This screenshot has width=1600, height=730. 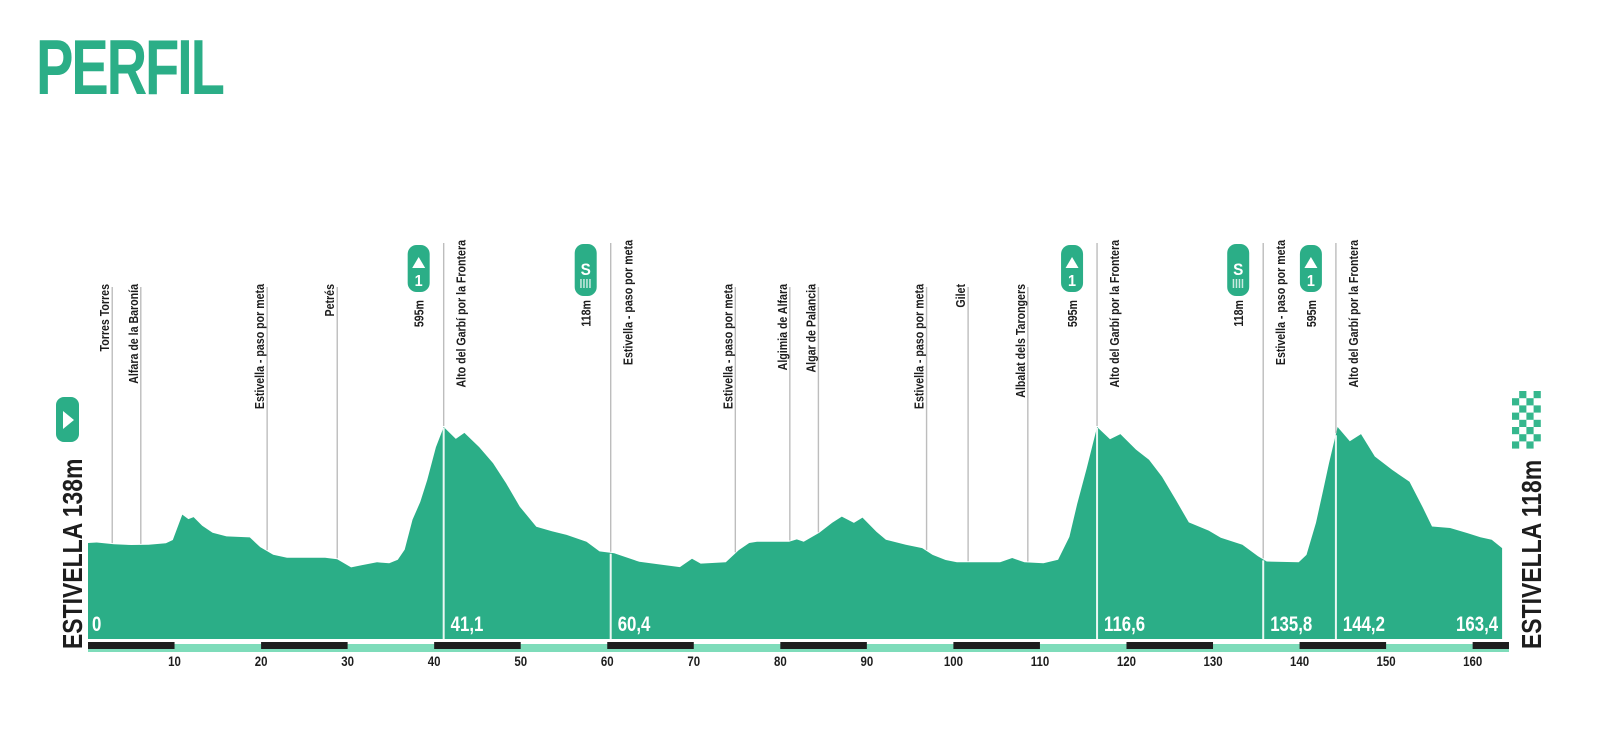 I want to click on sprint-name-label: Estivella - paso por meta, so click(x=629, y=303).